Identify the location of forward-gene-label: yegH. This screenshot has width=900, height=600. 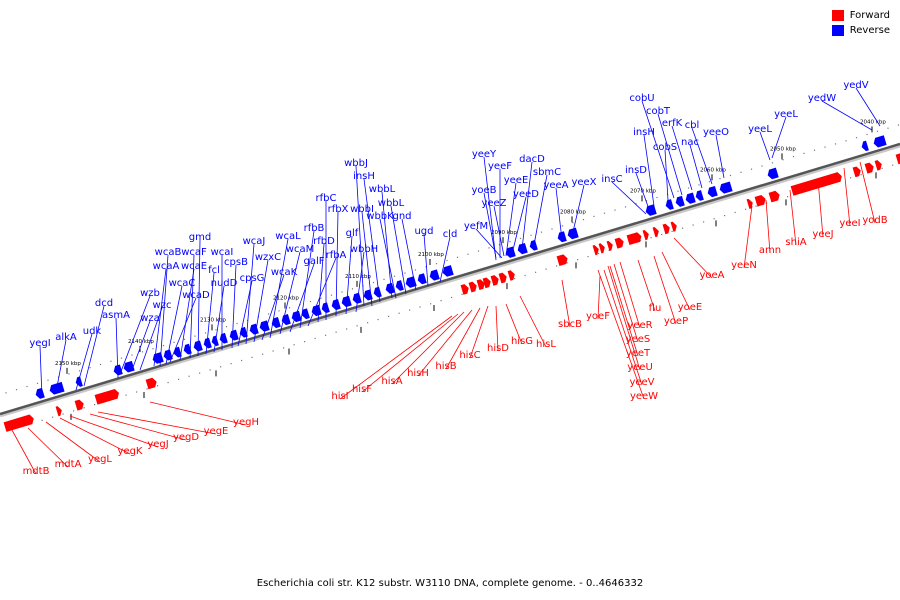
(246, 422).